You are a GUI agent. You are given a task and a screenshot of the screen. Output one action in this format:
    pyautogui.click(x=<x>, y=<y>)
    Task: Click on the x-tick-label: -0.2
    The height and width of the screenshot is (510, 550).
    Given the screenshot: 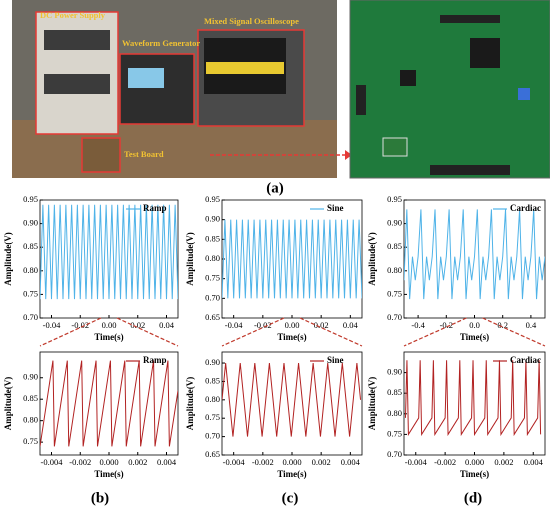 What is the action you would take?
    pyautogui.click(x=446, y=325)
    